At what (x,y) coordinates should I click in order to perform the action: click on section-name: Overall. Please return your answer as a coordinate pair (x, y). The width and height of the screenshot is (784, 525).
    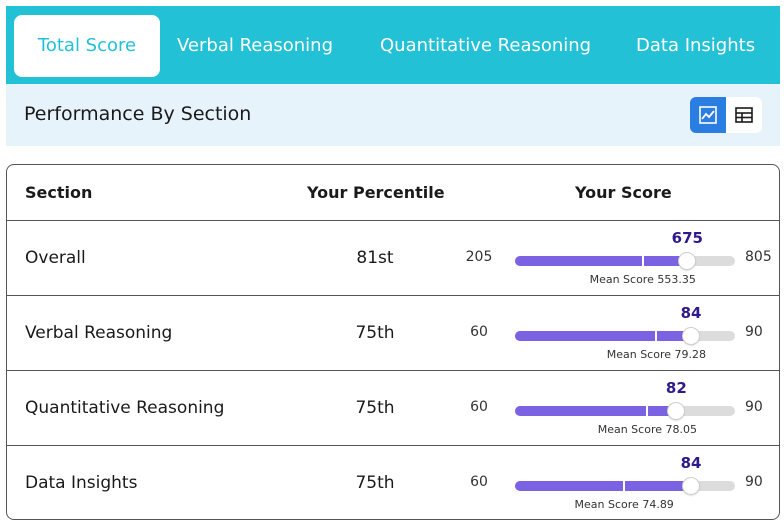
    Looking at the image, I should click on (55, 258).